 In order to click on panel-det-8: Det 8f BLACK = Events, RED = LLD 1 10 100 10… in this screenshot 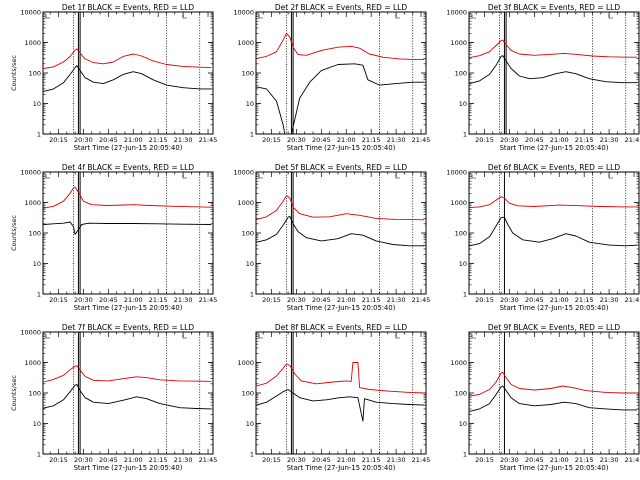, I will do `click(333, 397)`.